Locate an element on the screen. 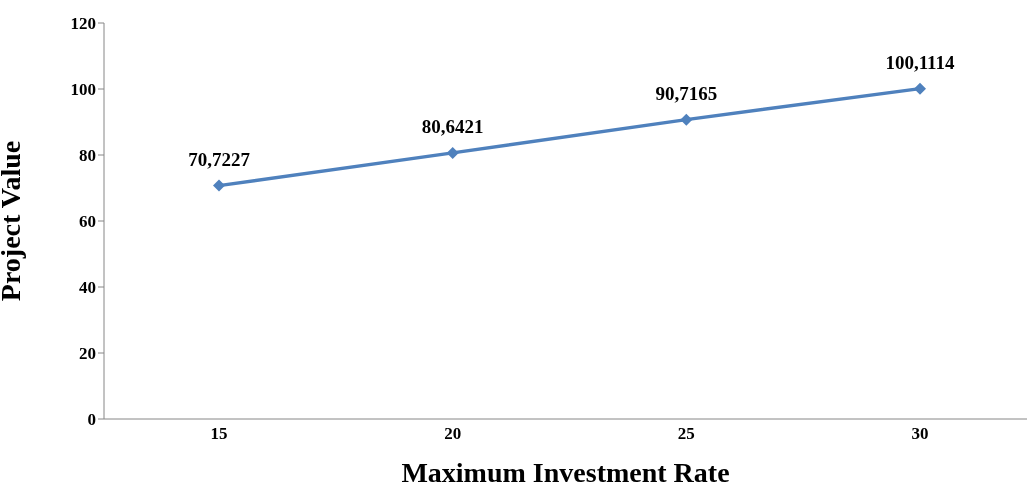  y-tick-label: 40 is located at coordinates (87, 288).